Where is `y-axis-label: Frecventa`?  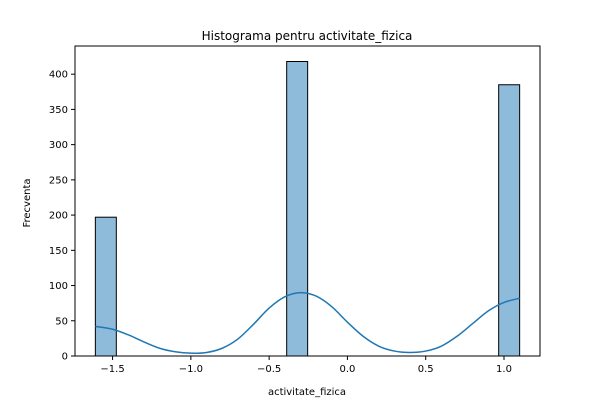
y-axis-label: Frecventa is located at coordinates (27, 202).